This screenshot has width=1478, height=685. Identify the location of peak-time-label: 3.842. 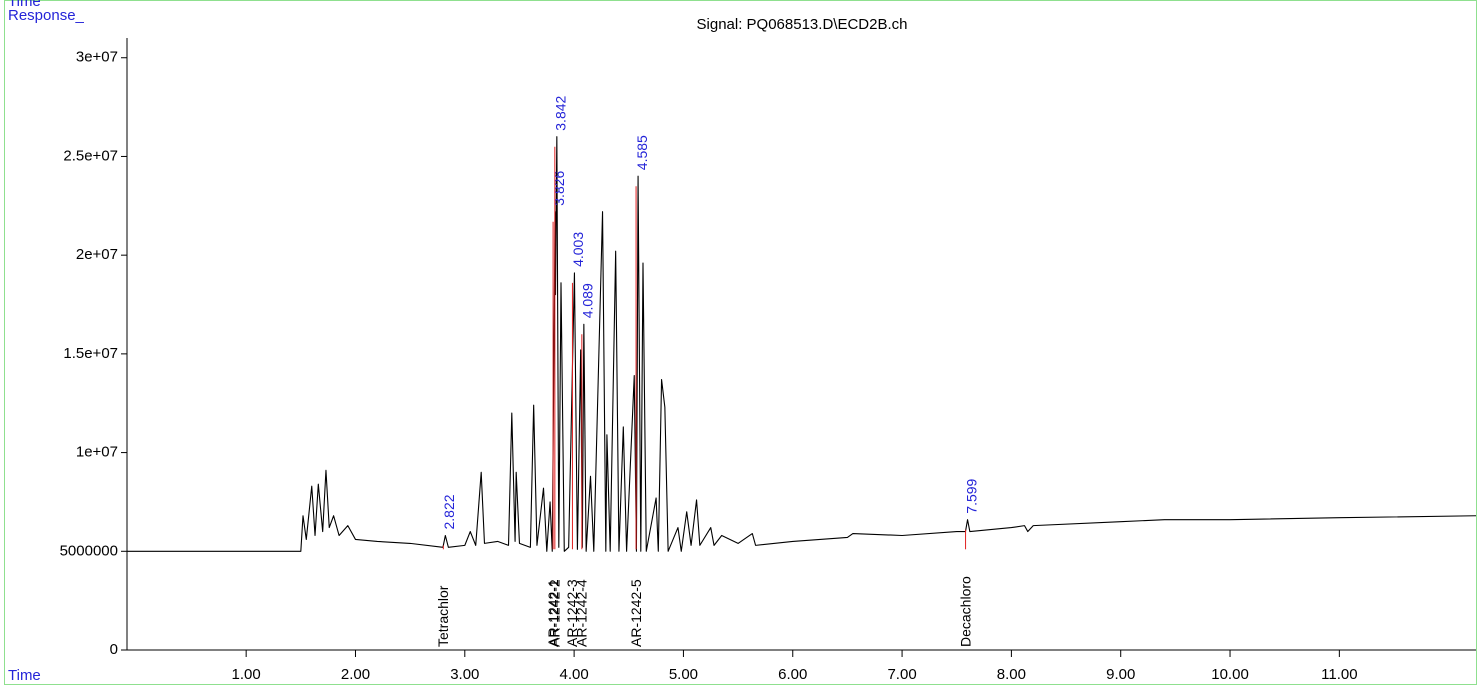
(561, 112).